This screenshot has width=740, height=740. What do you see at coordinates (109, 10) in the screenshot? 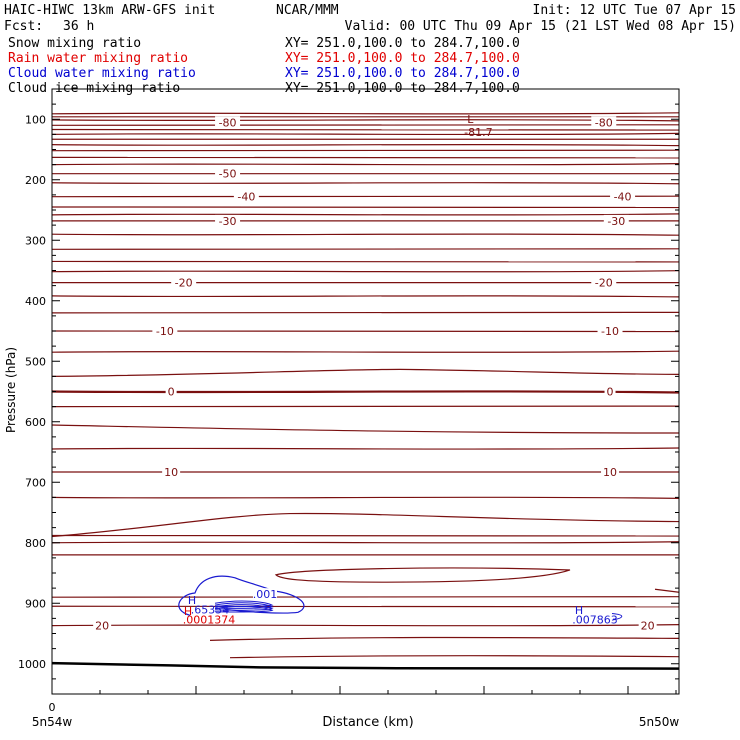
I see `model-title: HAIC-HIWC 13km ARW-GFS init` at bounding box center [109, 10].